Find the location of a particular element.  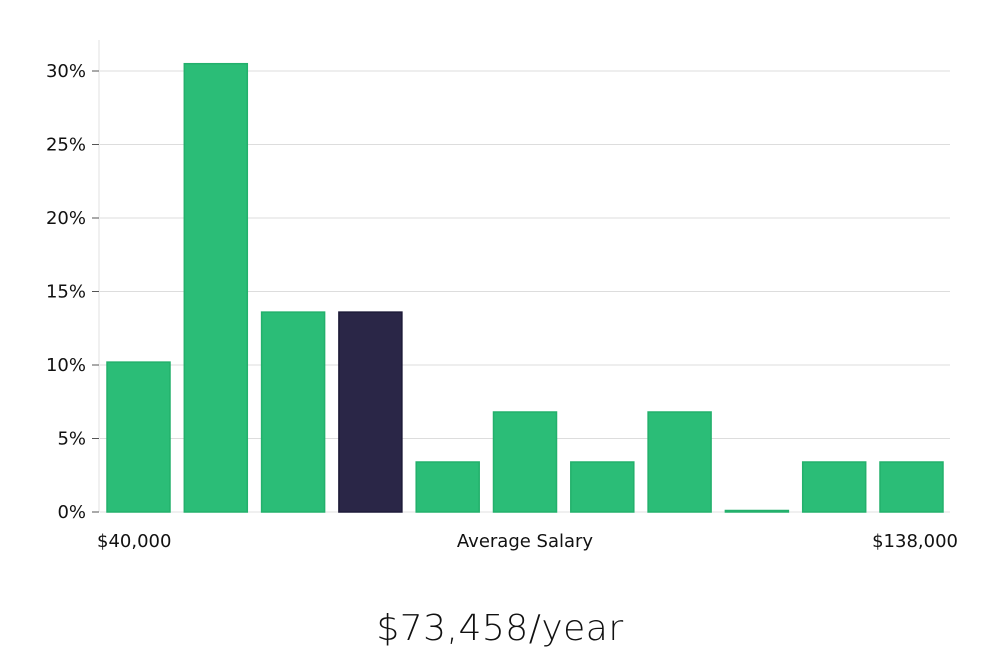

y-tick-label: 15% is located at coordinates (66, 292).